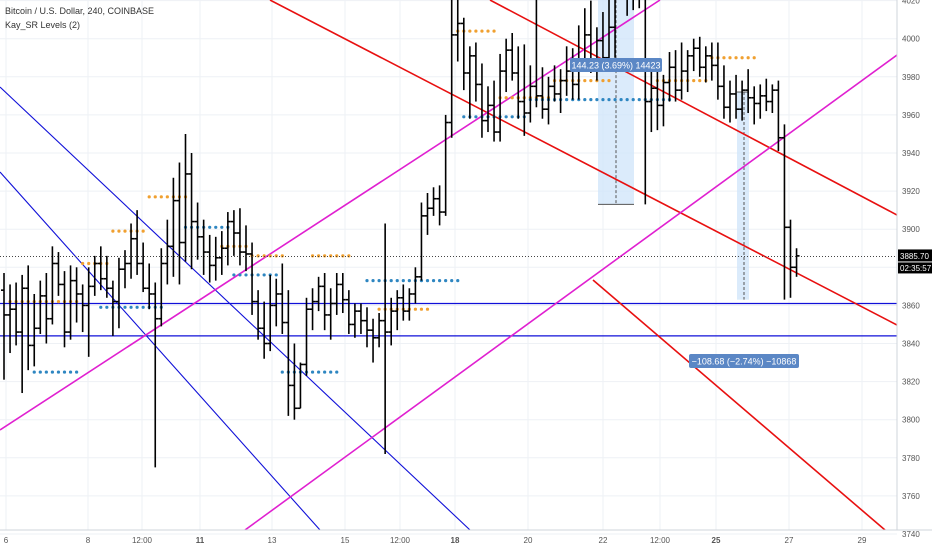 The image size is (932, 555). I want to click on measure-label-down-bg, so click(744, 361).